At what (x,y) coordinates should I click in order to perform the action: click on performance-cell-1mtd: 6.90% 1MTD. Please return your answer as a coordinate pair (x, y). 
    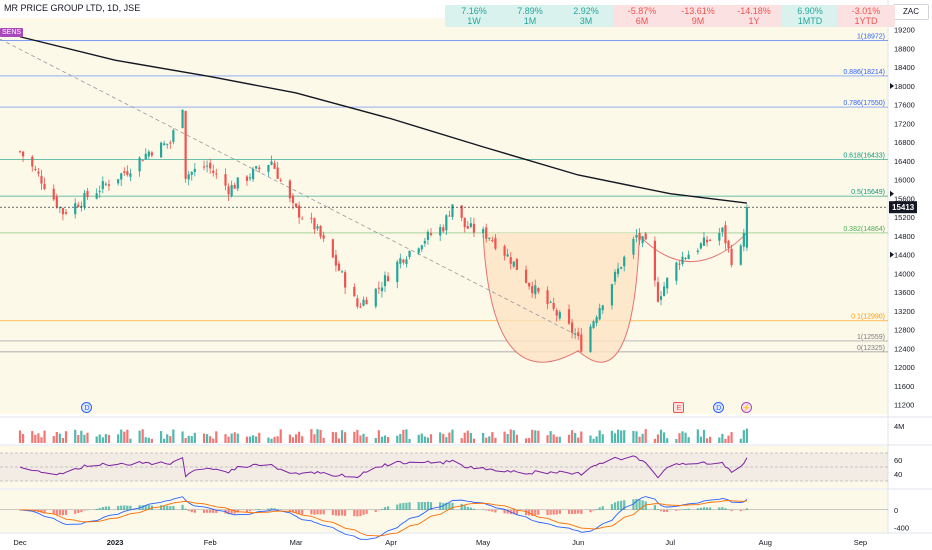
    Looking at the image, I should click on (810, 16).